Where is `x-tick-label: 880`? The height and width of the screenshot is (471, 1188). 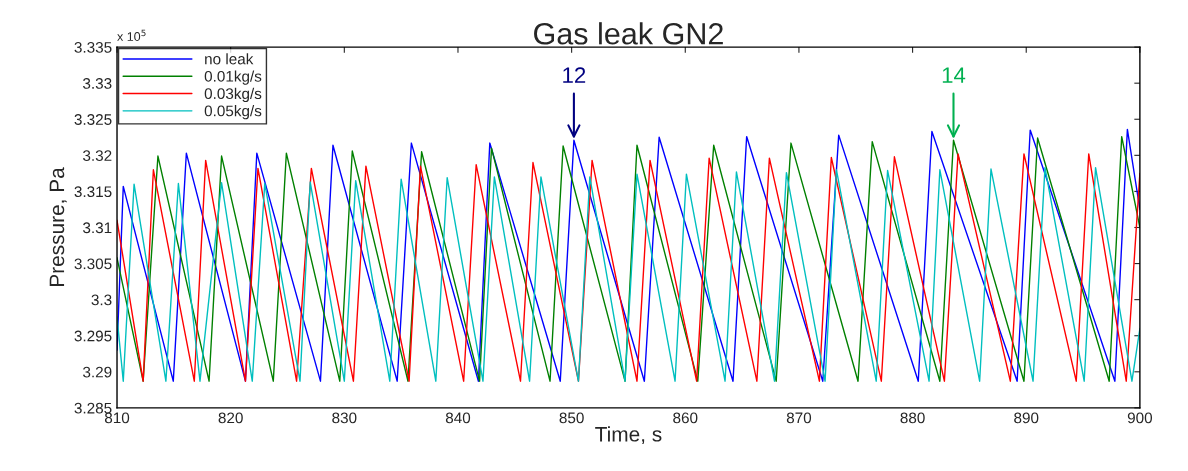 x-tick-label: 880 is located at coordinates (912, 418).